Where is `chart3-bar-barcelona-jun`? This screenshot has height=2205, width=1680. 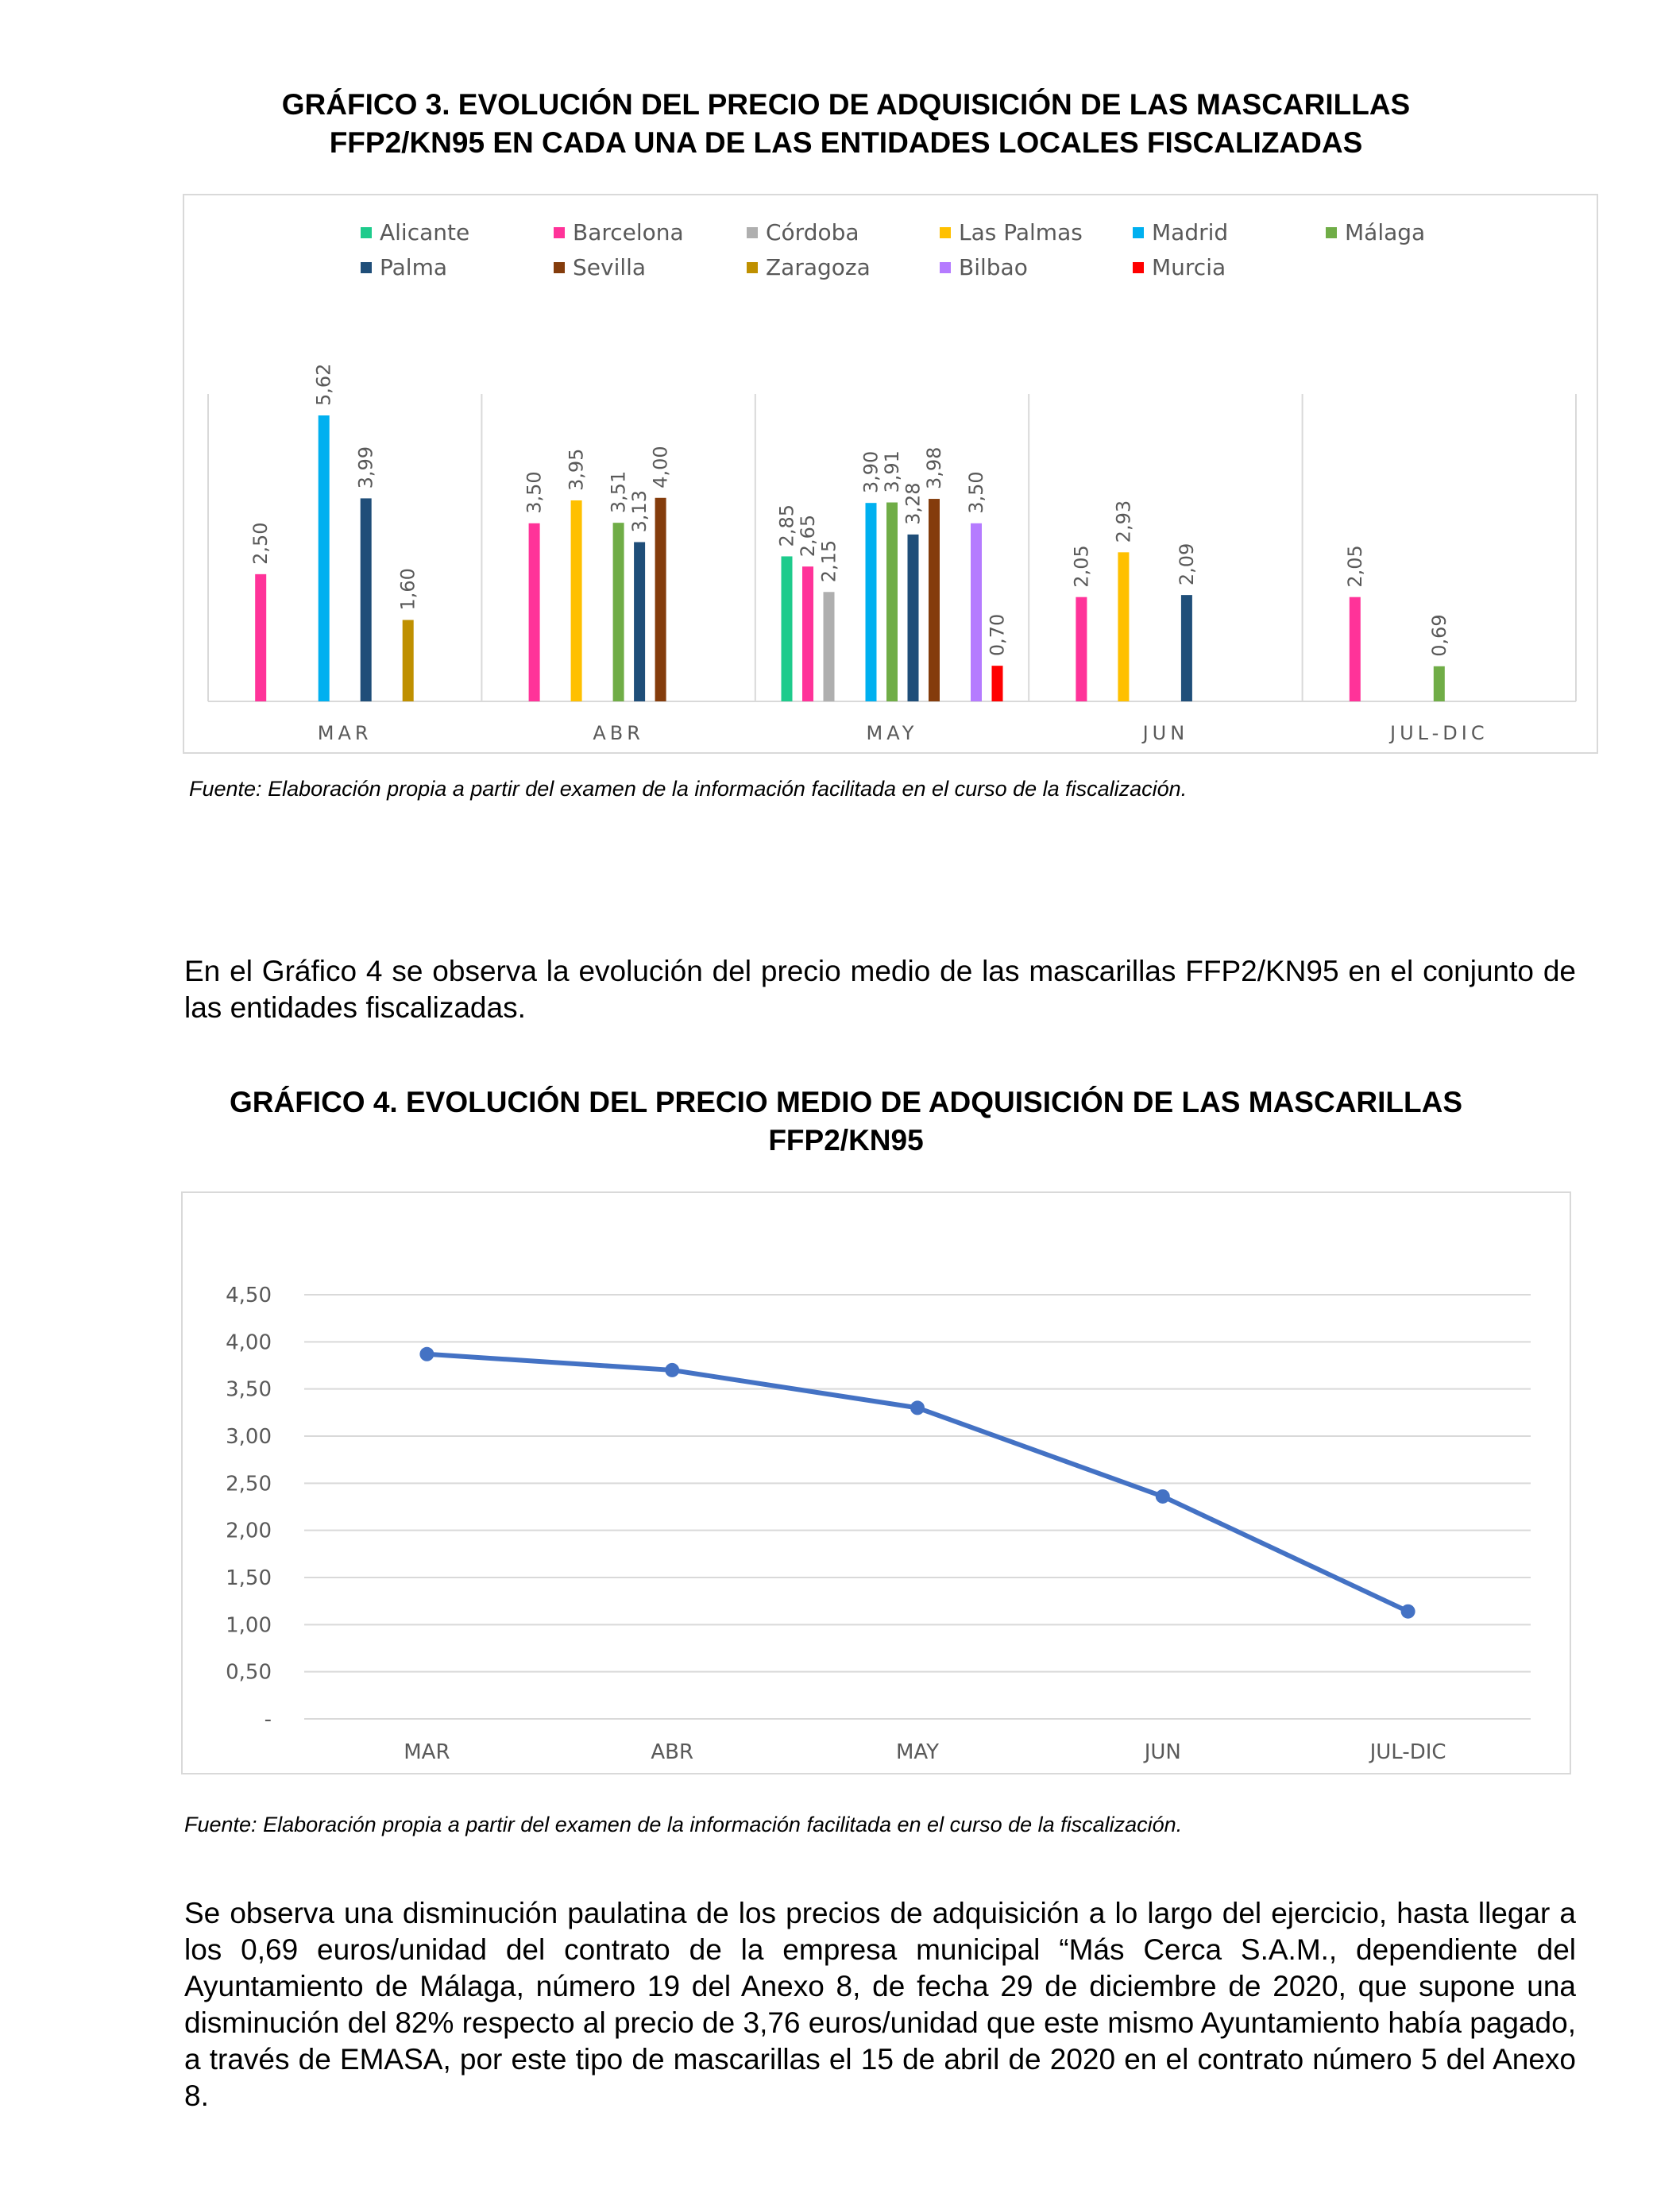
chart3-bar-barcelona-jun is located at coordinates (1081, 649).